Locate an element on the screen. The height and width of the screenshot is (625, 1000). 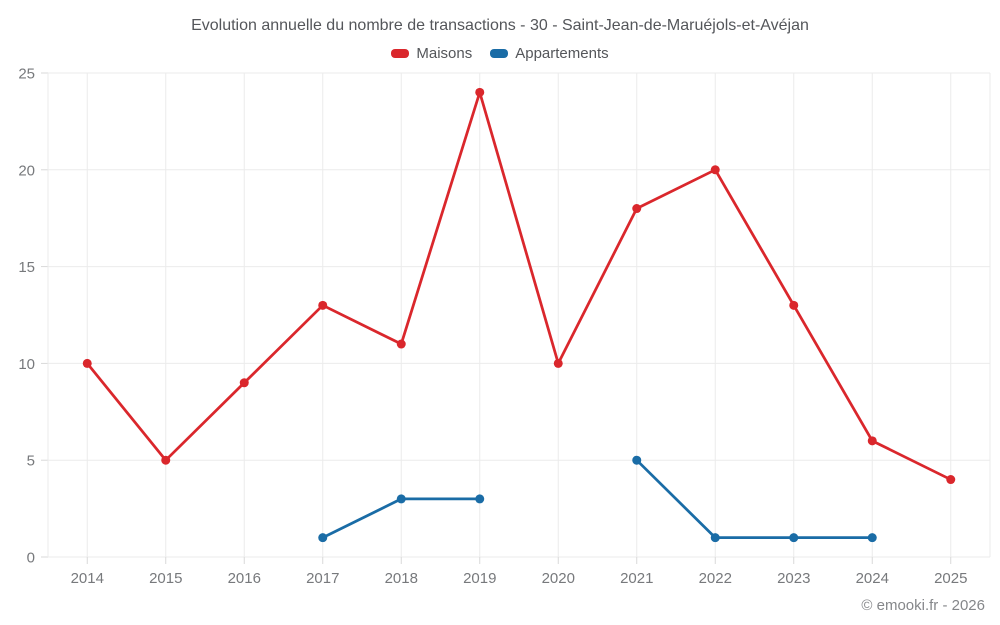
y-tick-label: 15 is located at coordinates (26, 267).